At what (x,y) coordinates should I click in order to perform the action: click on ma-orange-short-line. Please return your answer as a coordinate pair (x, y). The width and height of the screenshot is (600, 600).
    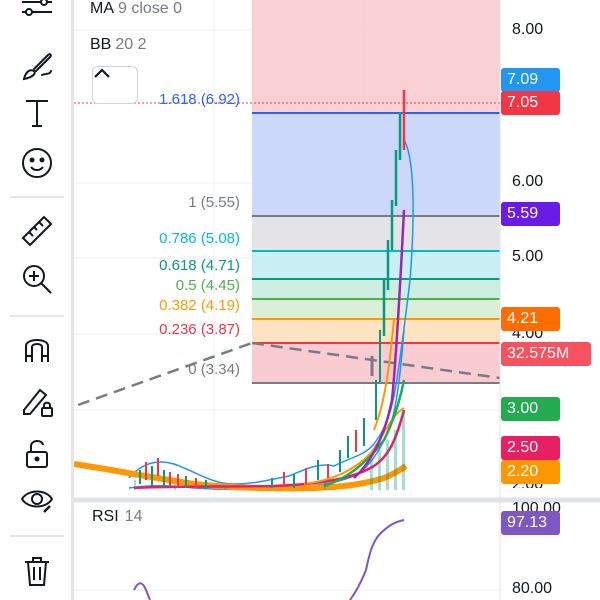
    Looking at the image, I should click on (384, 375).